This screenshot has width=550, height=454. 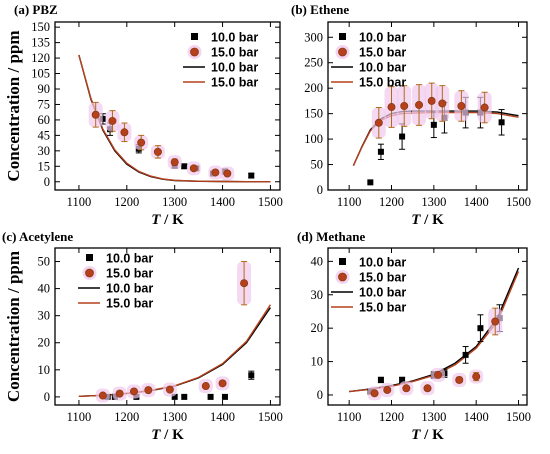 What do you see at coordinates (313, 88) in the screenshot?
I see `y-tick-label: 200` at bounding box center [313, 88].